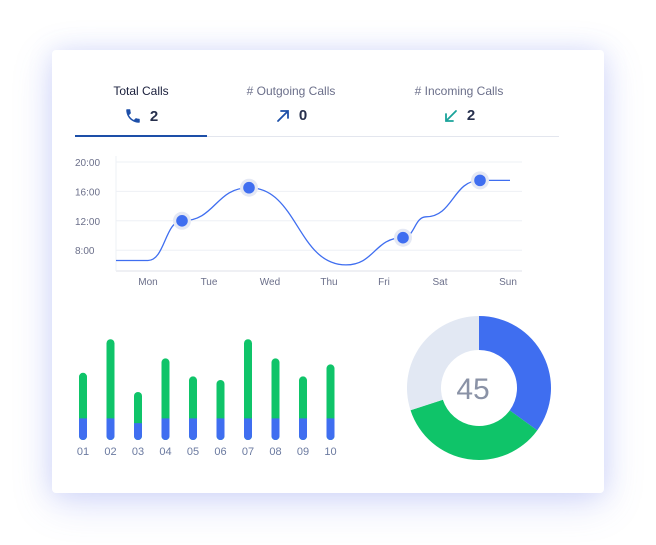 The width and height of the screenshot is (656, 545). I want to click on total-calls-value: 2, so click(154, 116).